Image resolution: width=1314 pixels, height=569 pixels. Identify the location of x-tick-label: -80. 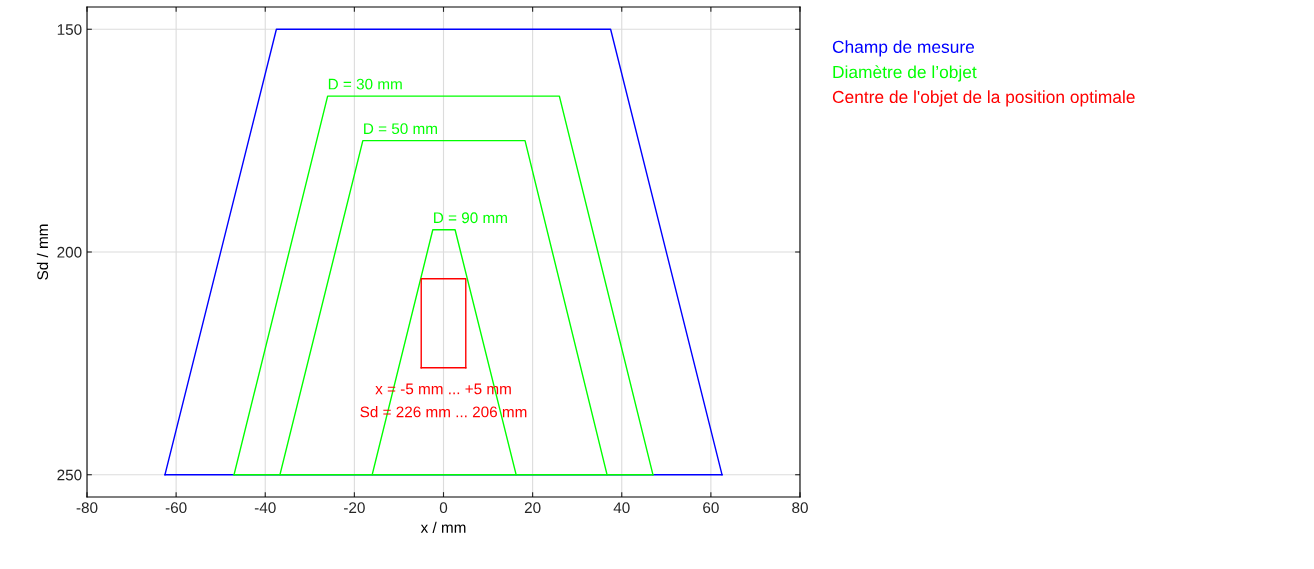
(87, 508).